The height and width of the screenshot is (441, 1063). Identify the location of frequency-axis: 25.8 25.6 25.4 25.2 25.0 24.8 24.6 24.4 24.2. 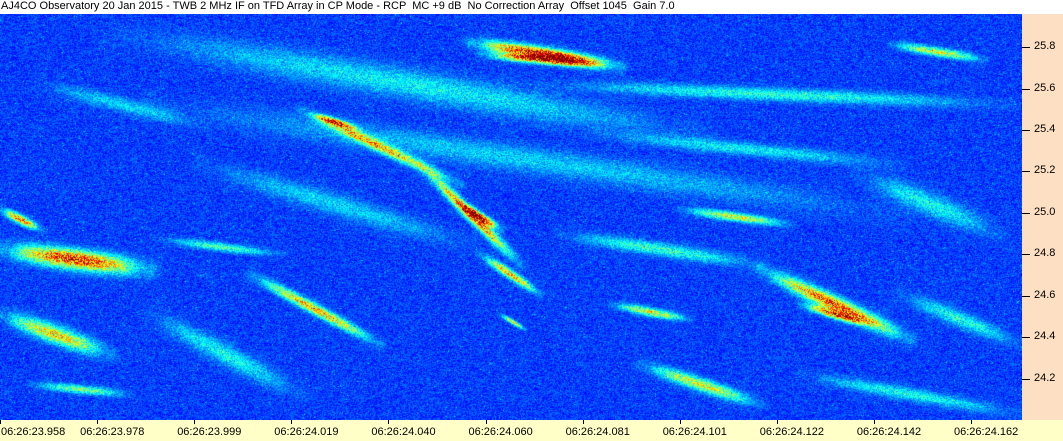
(1042, 217).